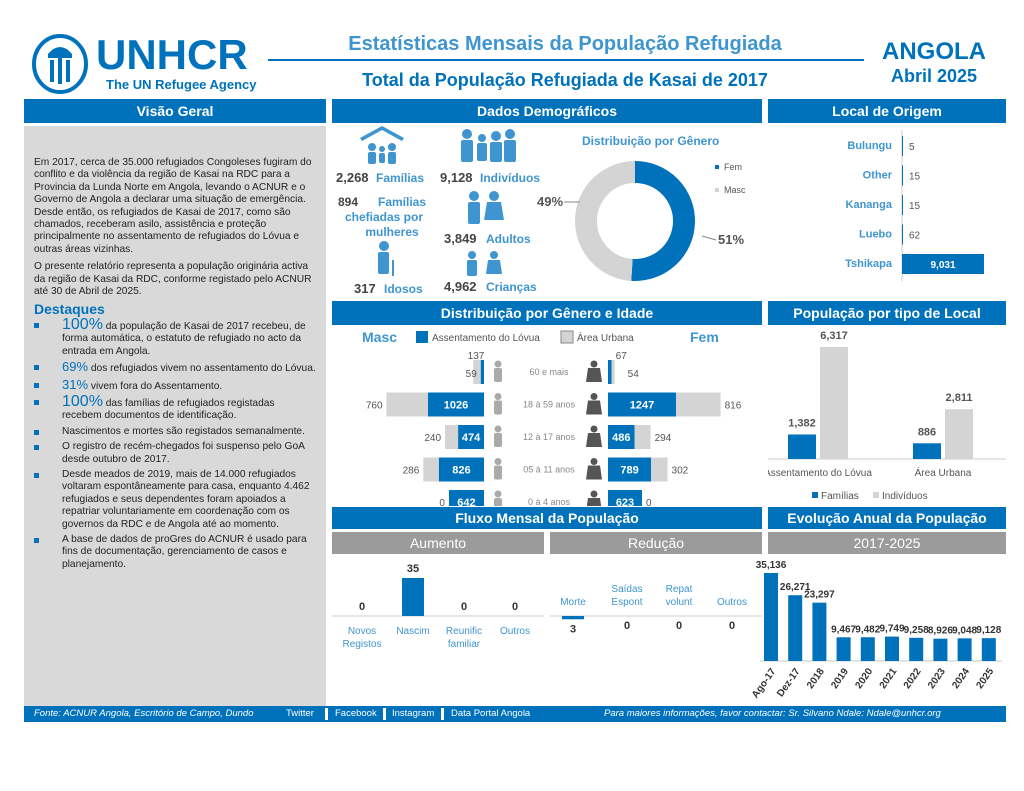 The height and width of the screenshot is (791, 1024). I want to click on children-label: Crianças, so click(511, 287).